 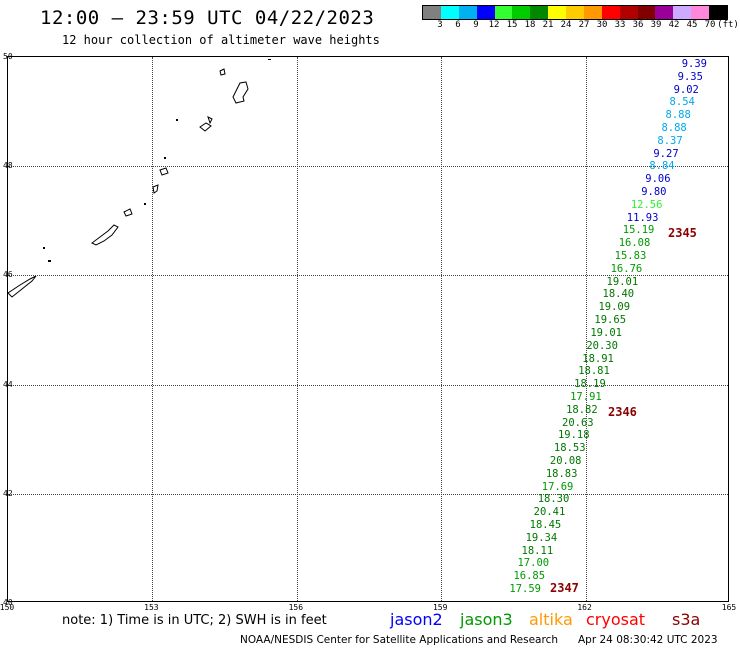 I want to click on scale-label: 42, so click(x=674, y=25).